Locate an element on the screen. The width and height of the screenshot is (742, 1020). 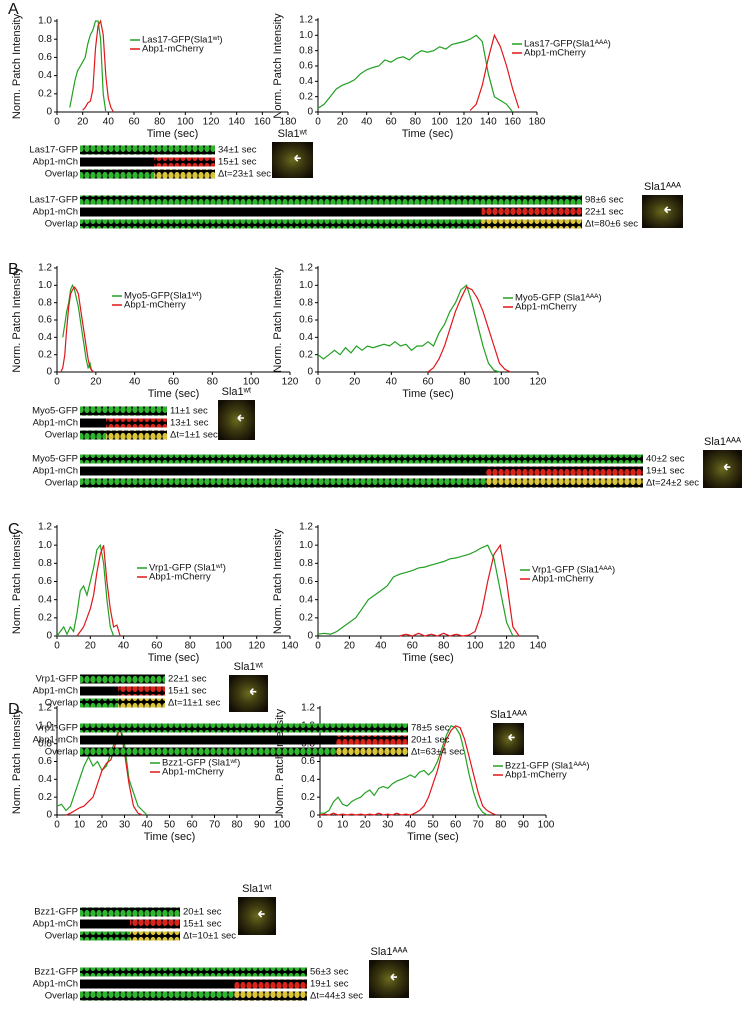
legend-label: Las17-GFP(Sla1ʷᵗ) is located at coordinates (182, 40).